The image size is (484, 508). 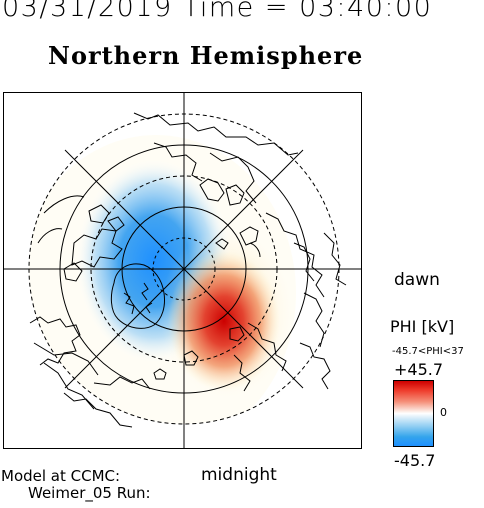 I want to click on color-bar, so click(x=413, y=413).